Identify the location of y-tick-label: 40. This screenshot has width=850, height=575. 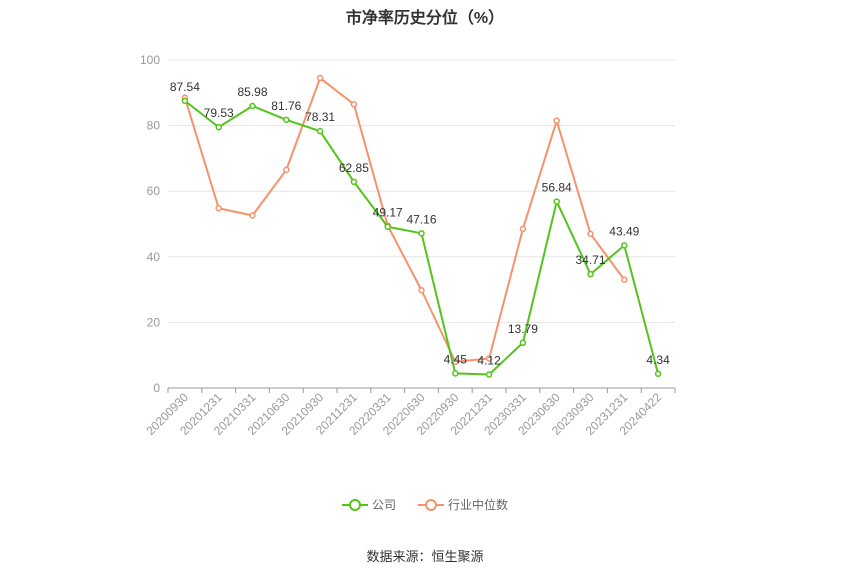
(154, 257).